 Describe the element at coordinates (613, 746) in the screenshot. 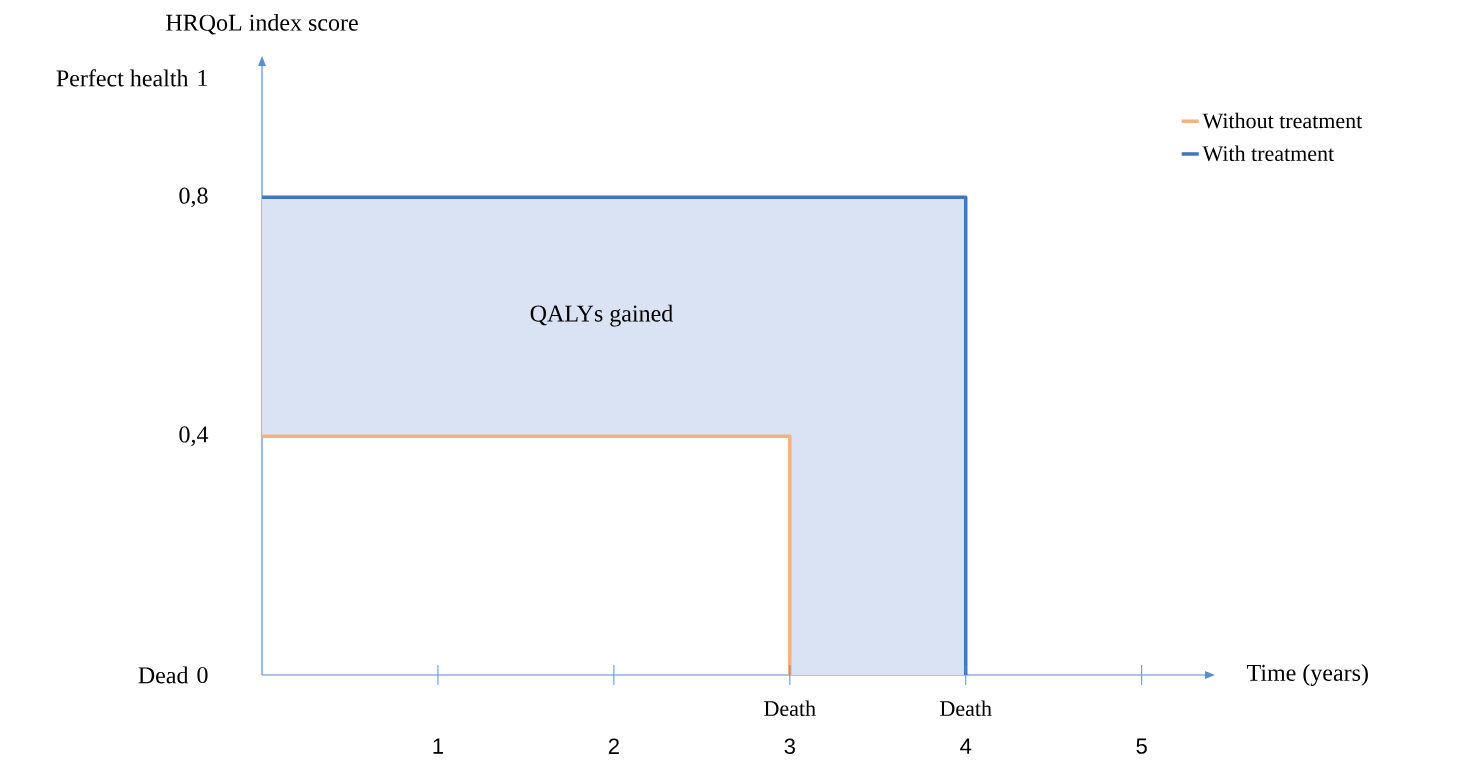

I see `x-tick-label: 2` at that location.